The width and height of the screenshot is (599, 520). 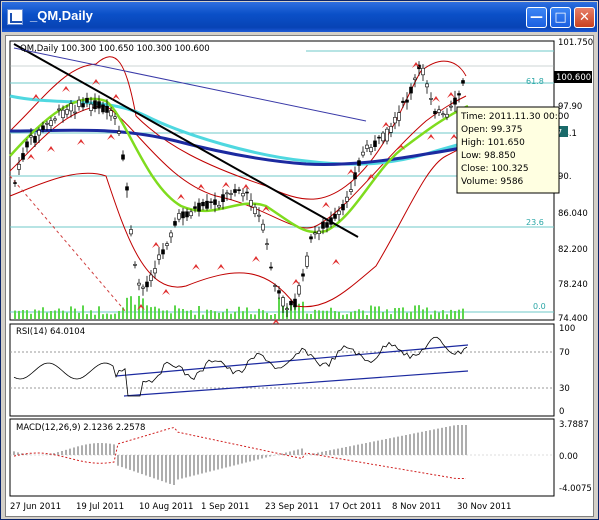 What do you see at coordinates (80, 428) in the screenshot?
I see `macd-header: MACD(12,26,9) 2.1236 2.2578` at bounding box center [80, 428].